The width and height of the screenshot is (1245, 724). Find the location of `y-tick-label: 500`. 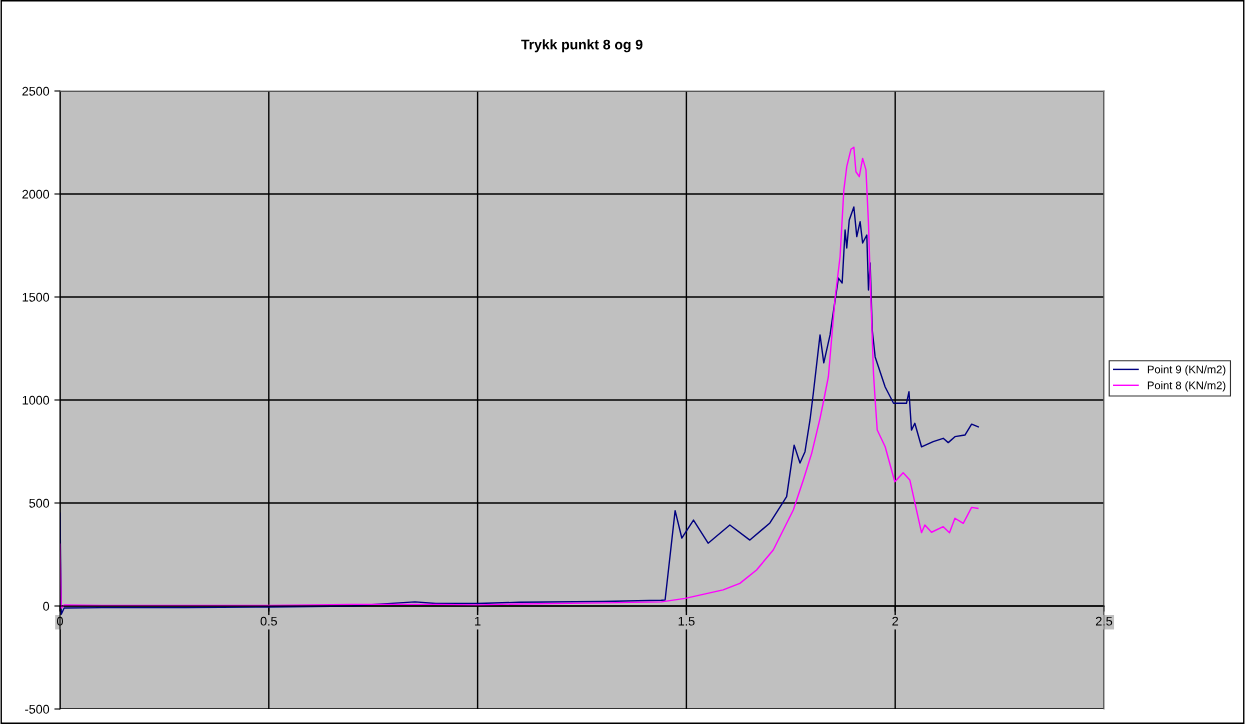

y-tick-label: 500 is located at coordinates (39, 503).